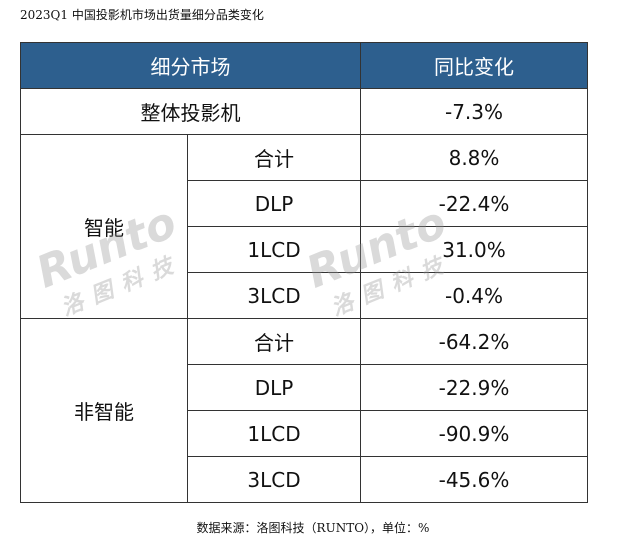  I want to click on sub-value: -64.2%, so click(474, 341).